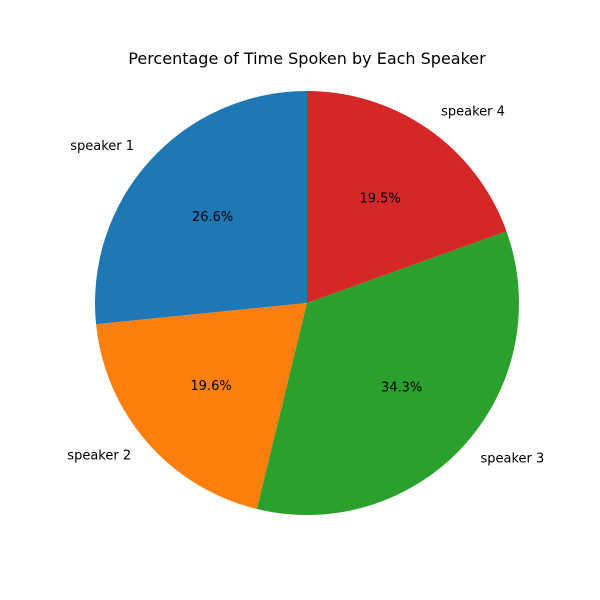  Describe the element at coordinates (210, 386) in the screenshot. I see `slice-percent-2: 19.6%` at that location.